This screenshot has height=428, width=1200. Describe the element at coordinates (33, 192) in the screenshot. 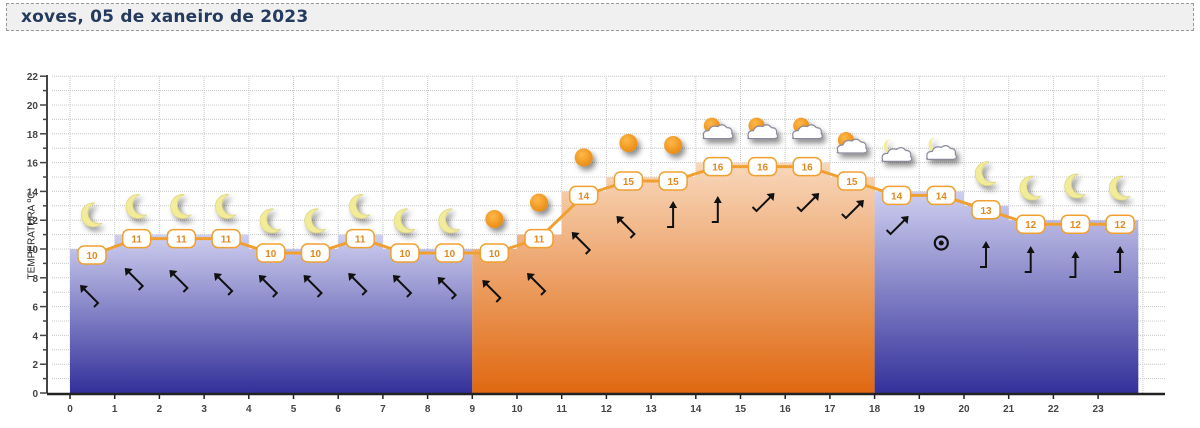

I see `y-tick-label: 14` at that location.